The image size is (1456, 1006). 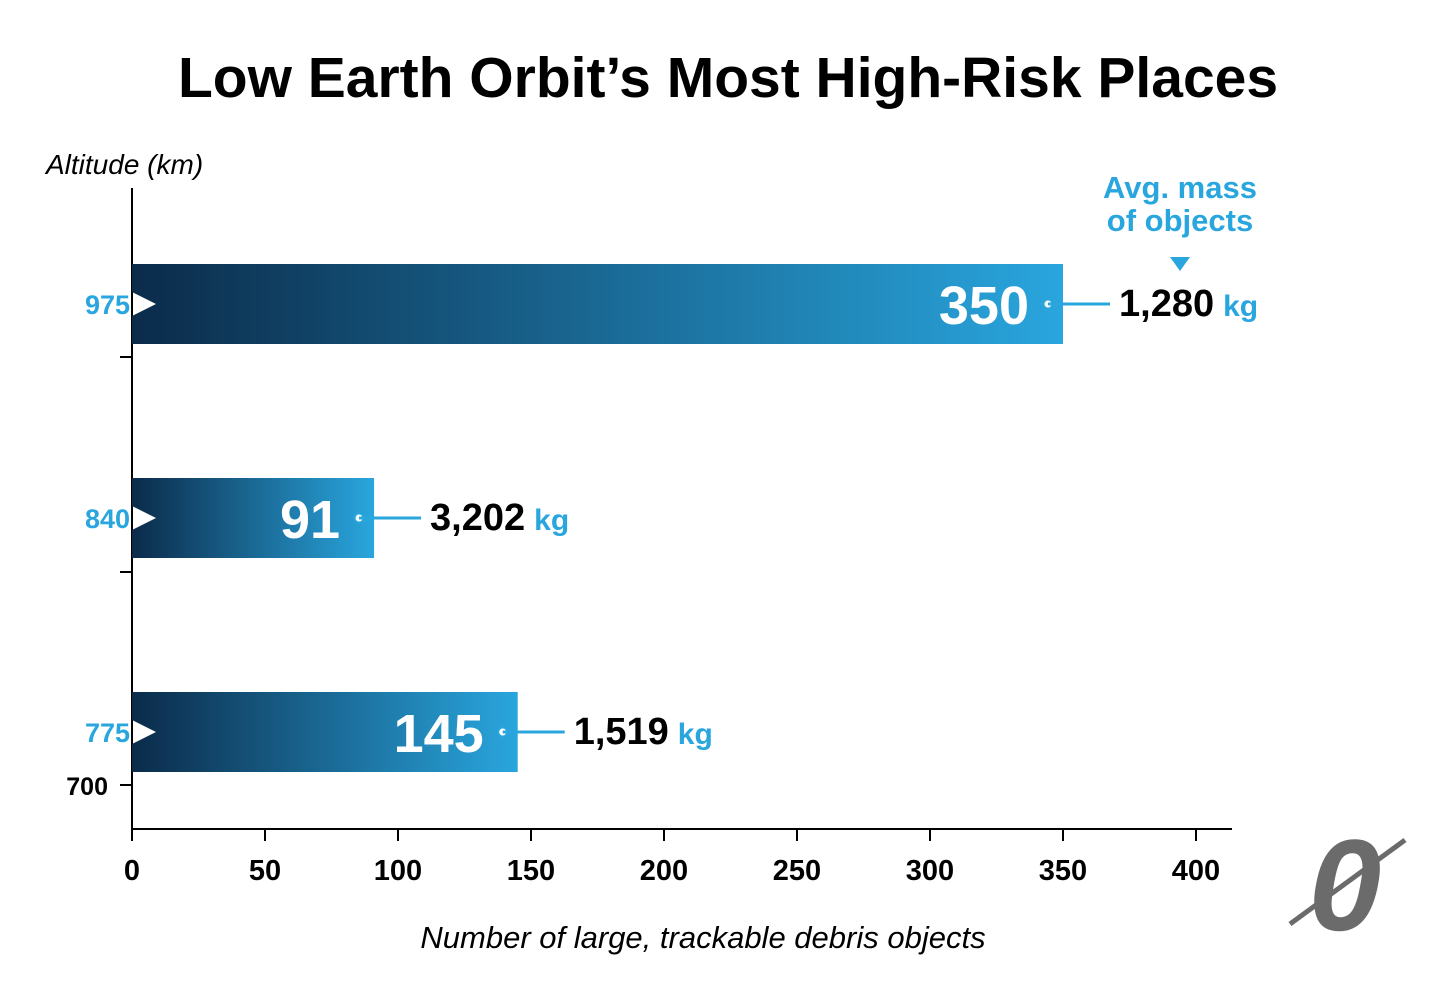 I want to click on bar-value-label: 145, so click(x=439, y=734).